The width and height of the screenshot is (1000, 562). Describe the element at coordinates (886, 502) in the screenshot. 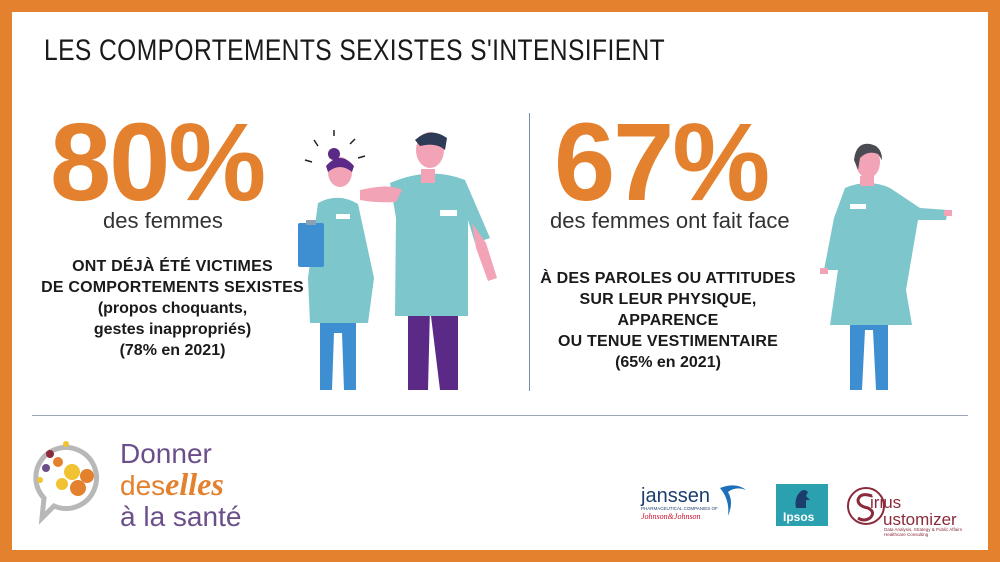

I see `sirius-line1: irius` at that location.